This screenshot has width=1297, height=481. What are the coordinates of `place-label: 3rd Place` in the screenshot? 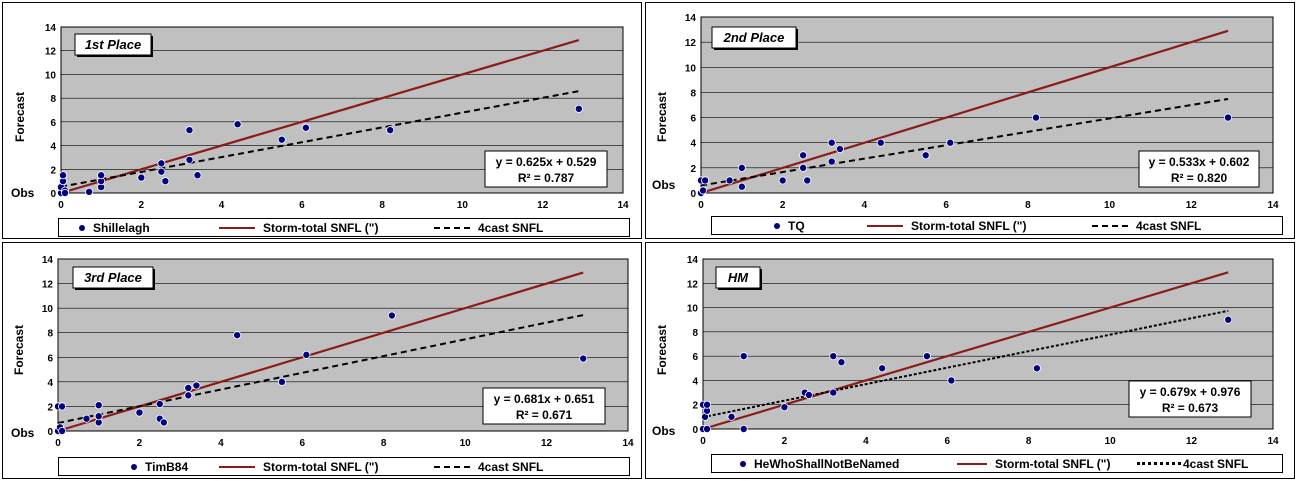 It's located at (113, 277).